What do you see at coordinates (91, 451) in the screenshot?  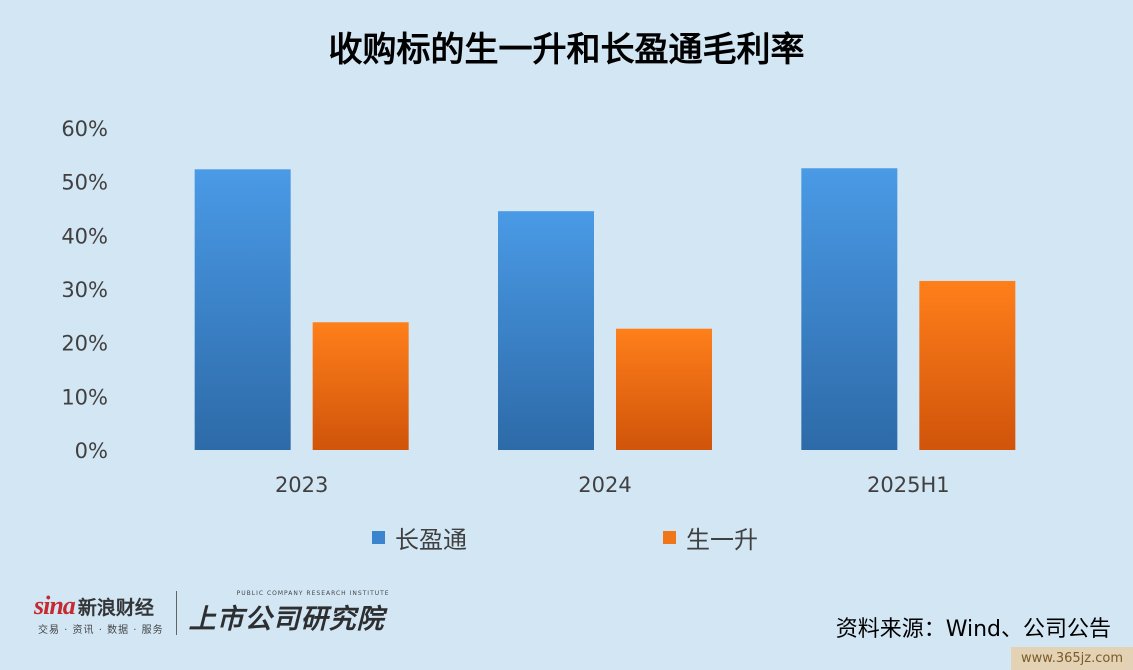 I see `y-tick-label: 0%` at bounding box center [91, 451].